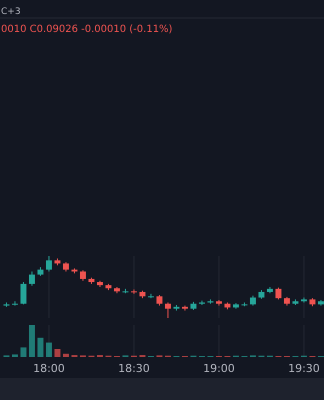  What do you see at coordinates (304, 368) in the screenshot?
I see `x-tick-label: 19:30` at bounding box center [304, 368].